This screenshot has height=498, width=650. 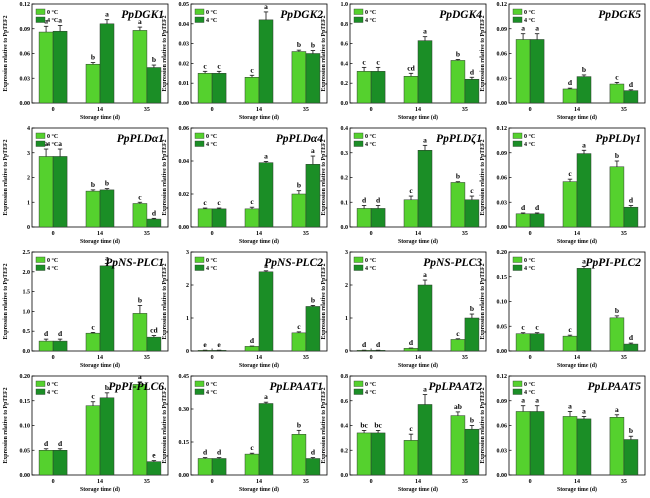 I want to click on chart-1-xtick-label-0: 0, so click(x=212, y=110).